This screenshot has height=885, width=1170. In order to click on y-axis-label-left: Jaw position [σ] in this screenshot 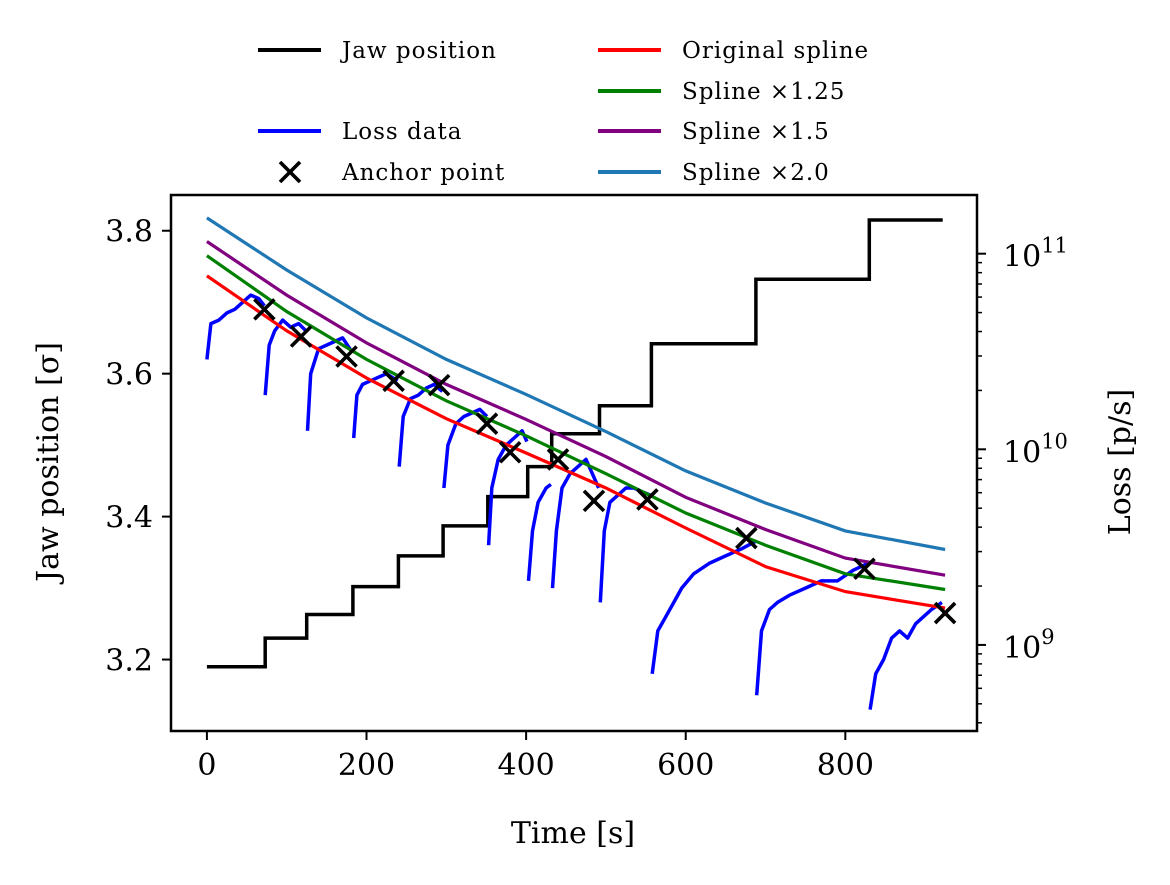, I will do `click(48, 463)`.